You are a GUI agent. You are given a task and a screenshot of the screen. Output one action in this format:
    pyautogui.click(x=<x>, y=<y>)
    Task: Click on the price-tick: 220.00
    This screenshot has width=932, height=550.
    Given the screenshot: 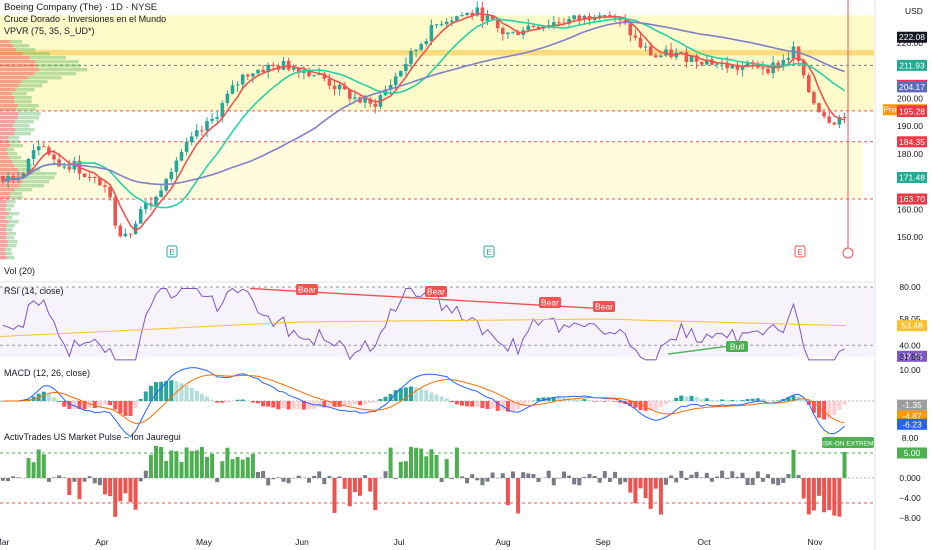 What is the action you would take?
    pyautogui.click(x=910, y=43)
    